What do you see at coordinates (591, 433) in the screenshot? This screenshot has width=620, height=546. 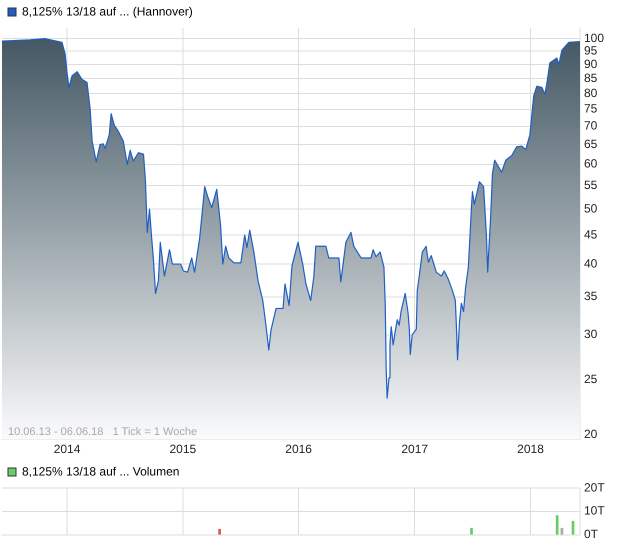 I see `y-tick-label: 20` at bounding box center [591, 433].